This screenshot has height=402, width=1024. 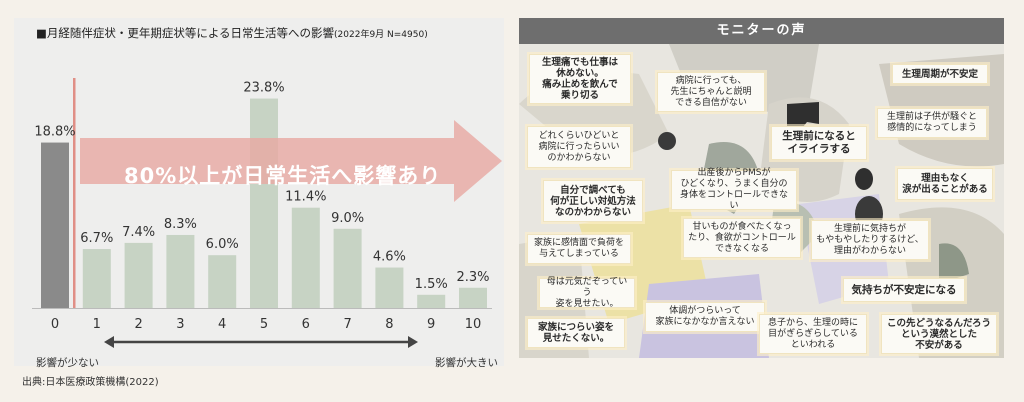 I want to click on voice-v8: 出産後からPMSが ひどくなり、うまく自分の 身体をコントロールできない, so click(x=734, y=189).